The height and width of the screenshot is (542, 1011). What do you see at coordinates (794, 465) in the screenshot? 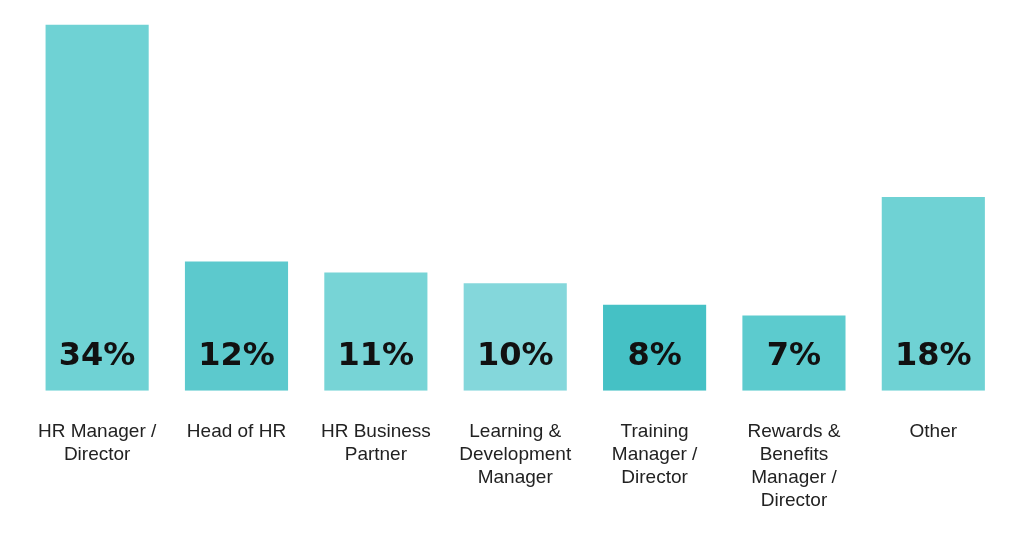
I see `x-tick-label: Rewards & Benefits Manager / Director` at bounding box center [794, 465].